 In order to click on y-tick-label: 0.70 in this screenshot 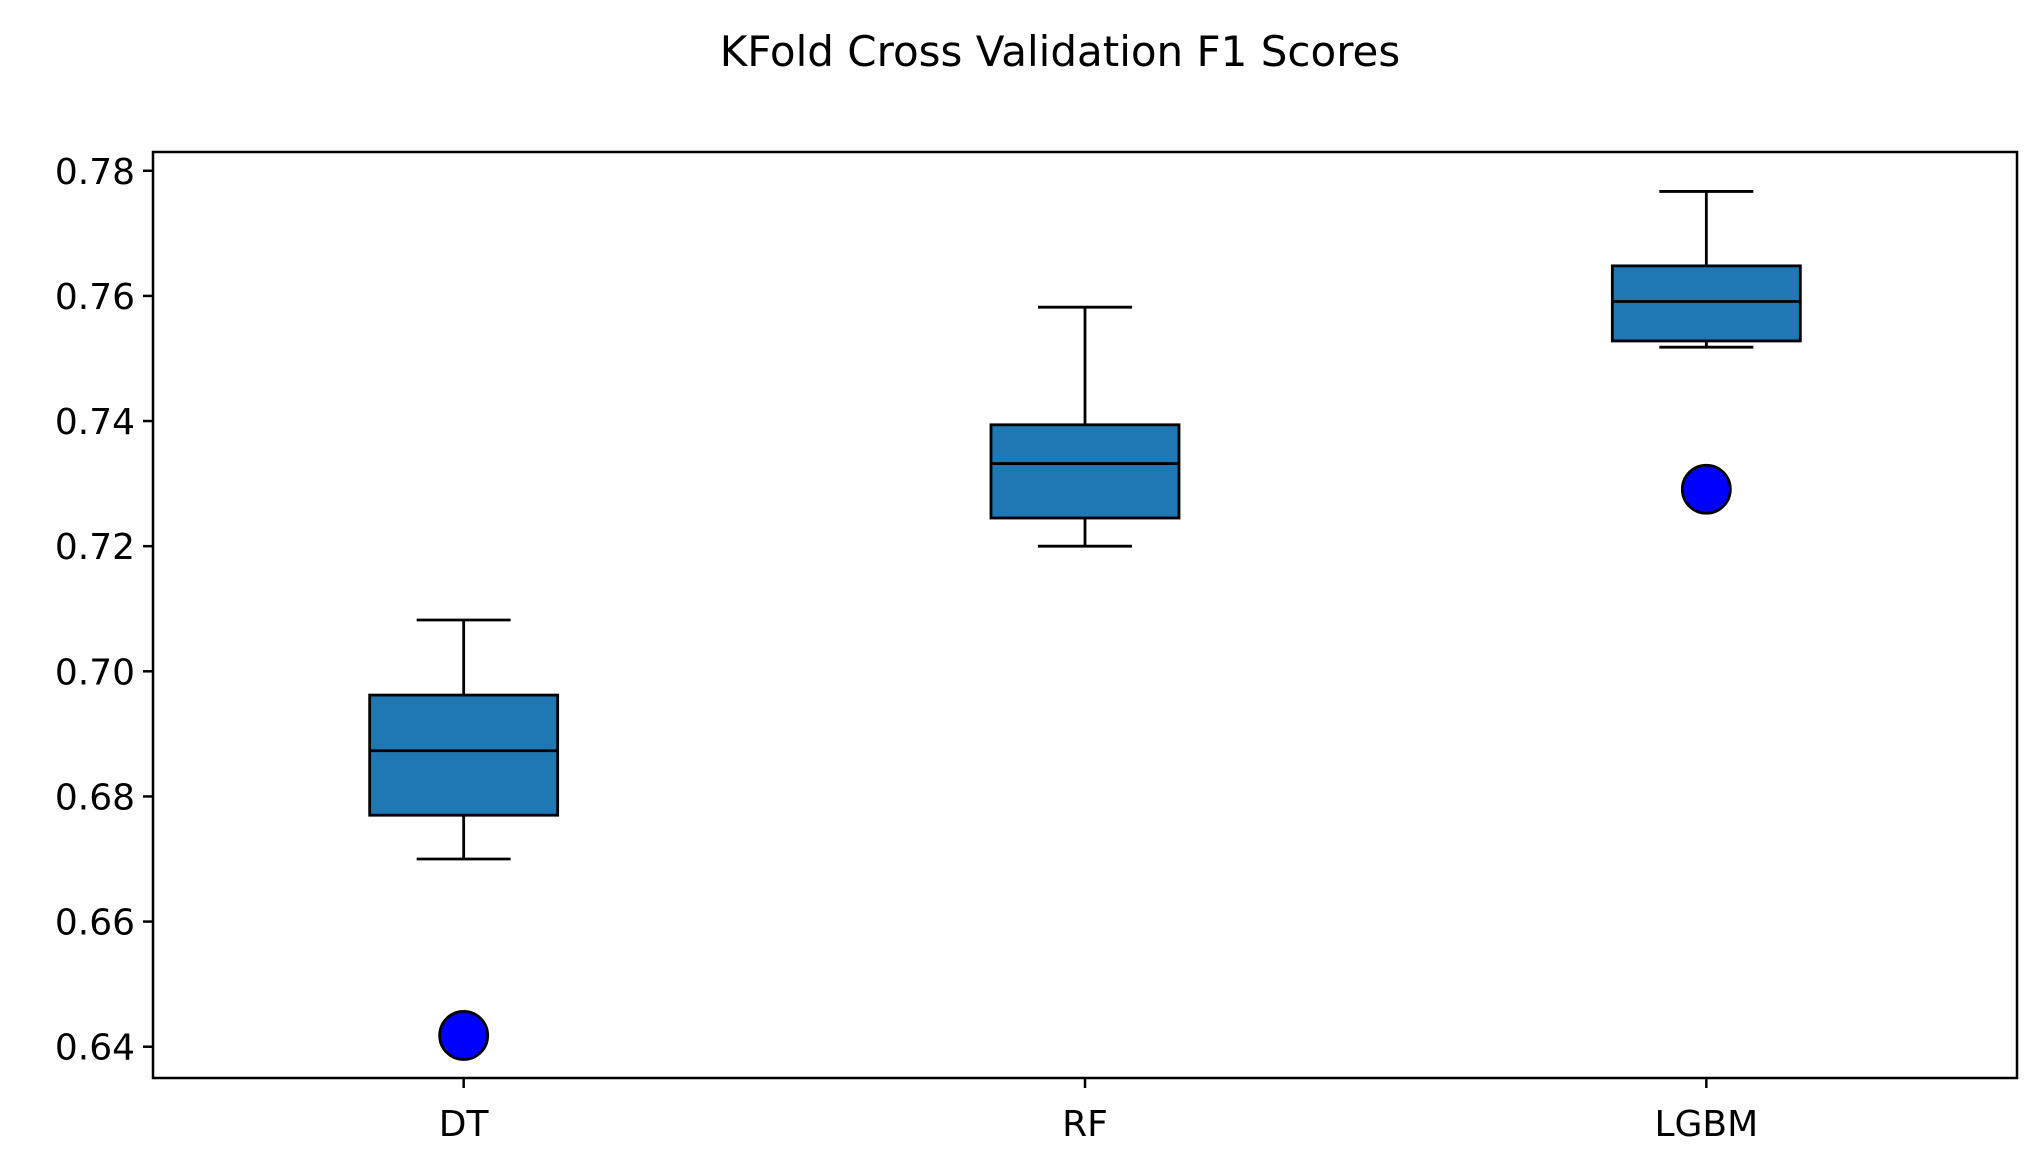, I will do `click(95, 672)`.